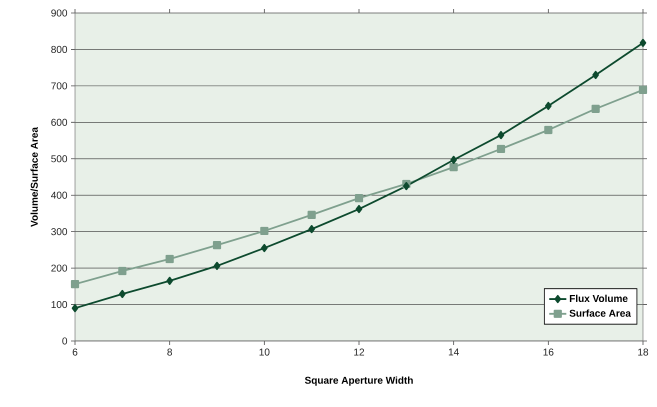  I want to click on legend-label: Surface Area, so click(600, 313).